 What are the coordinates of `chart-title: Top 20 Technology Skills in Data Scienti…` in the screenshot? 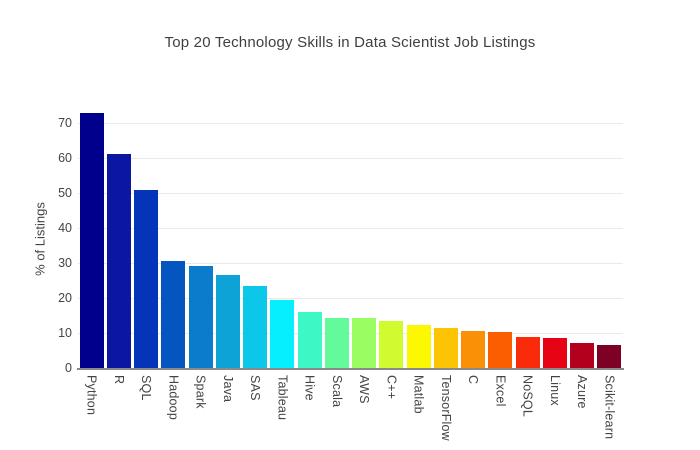 It's located at (350, 42).